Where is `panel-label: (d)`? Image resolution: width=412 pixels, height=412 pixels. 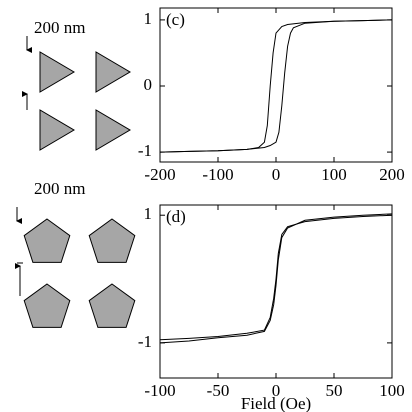
panel-label: (d) is located at coordinates (176, 216).